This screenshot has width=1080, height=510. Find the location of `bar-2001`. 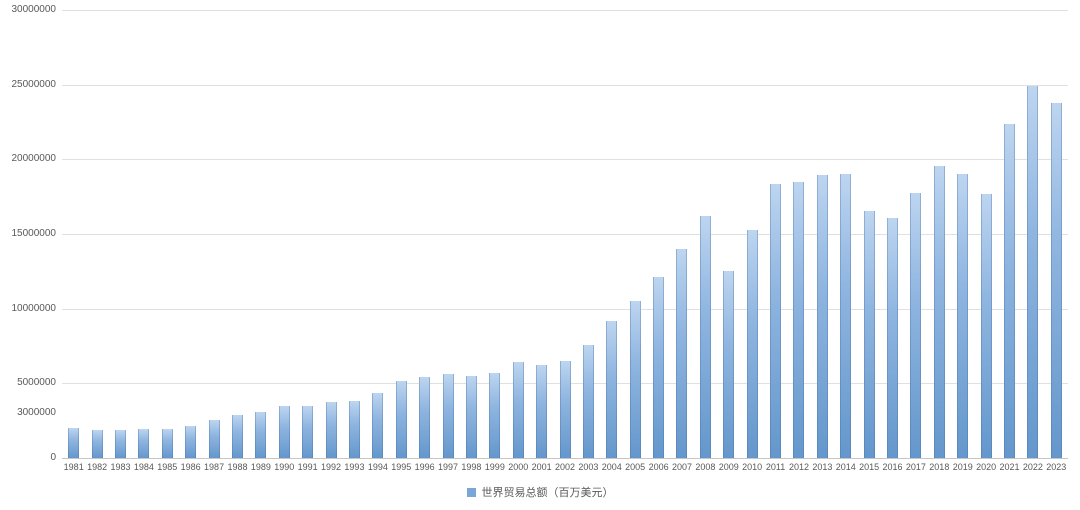

bar-2001 is located at coordinates (542, 411).